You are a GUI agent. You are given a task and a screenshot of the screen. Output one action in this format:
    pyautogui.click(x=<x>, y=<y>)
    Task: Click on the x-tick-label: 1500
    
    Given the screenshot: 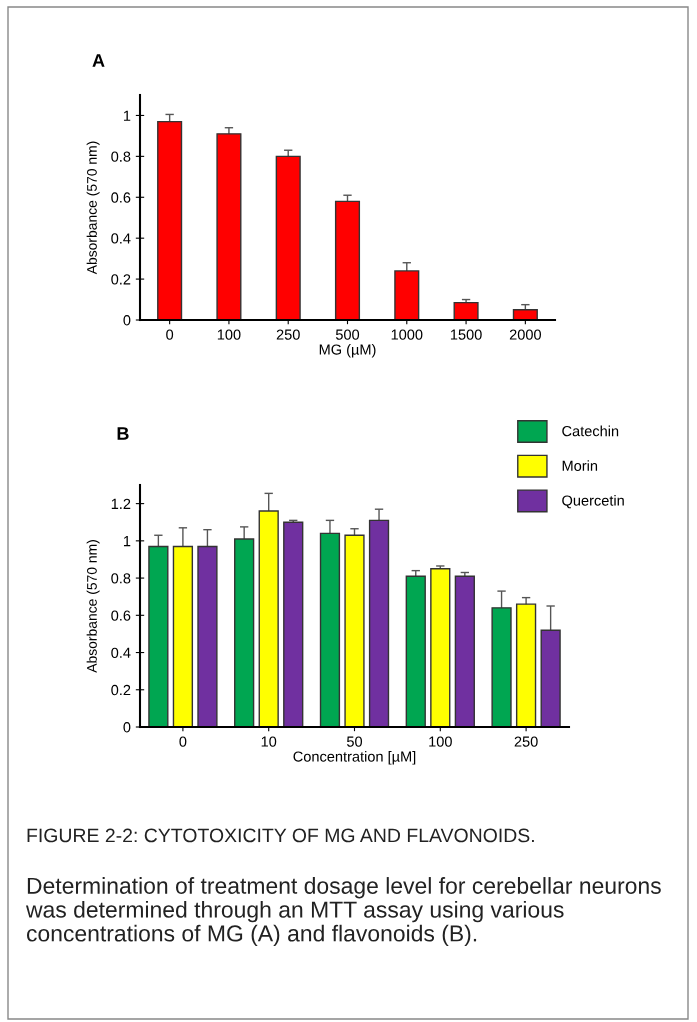 What is the action you would take?
    pyautogui.click(x=466, y=334)
    